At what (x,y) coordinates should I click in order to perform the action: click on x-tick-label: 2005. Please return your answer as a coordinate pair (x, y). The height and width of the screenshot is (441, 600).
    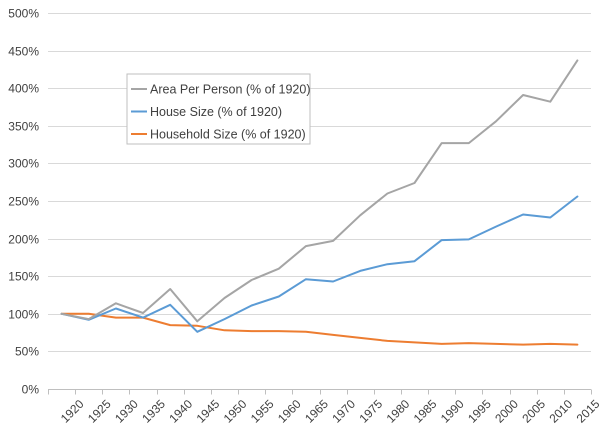
    Looking at the image, I should click on (533, 411).